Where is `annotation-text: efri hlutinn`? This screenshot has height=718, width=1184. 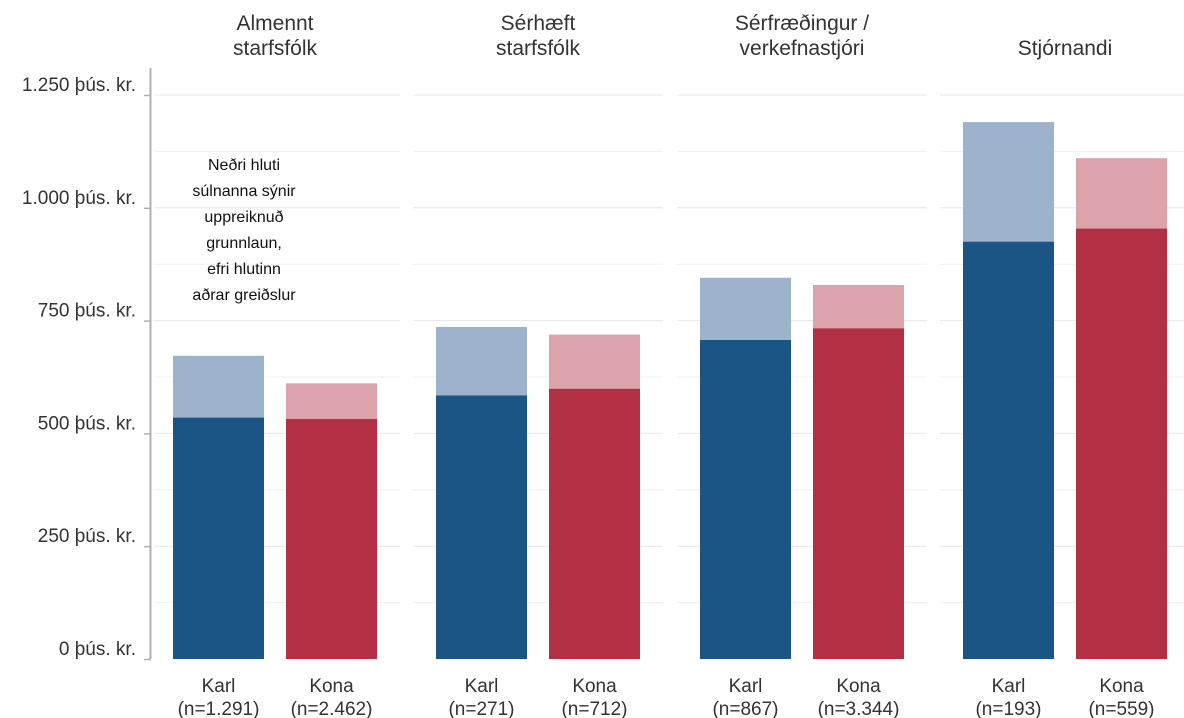
annotation-text: efri hlutinn is located at coordinates (244, 269).